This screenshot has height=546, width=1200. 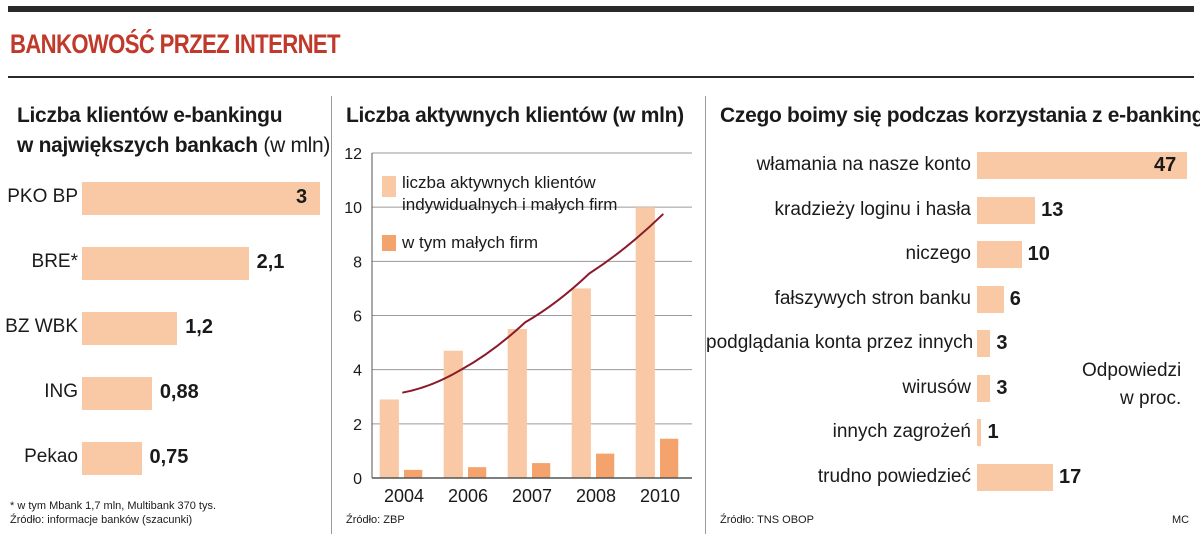 I want to click on bar-label: trudno powiedzieć, so click(x=894, y=476).